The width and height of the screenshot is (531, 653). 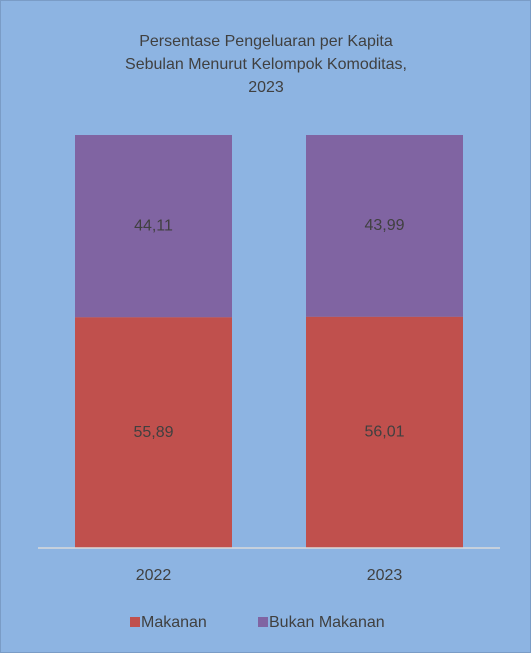 I want to click on data-label: 56,01, so click(x=384, y=432).